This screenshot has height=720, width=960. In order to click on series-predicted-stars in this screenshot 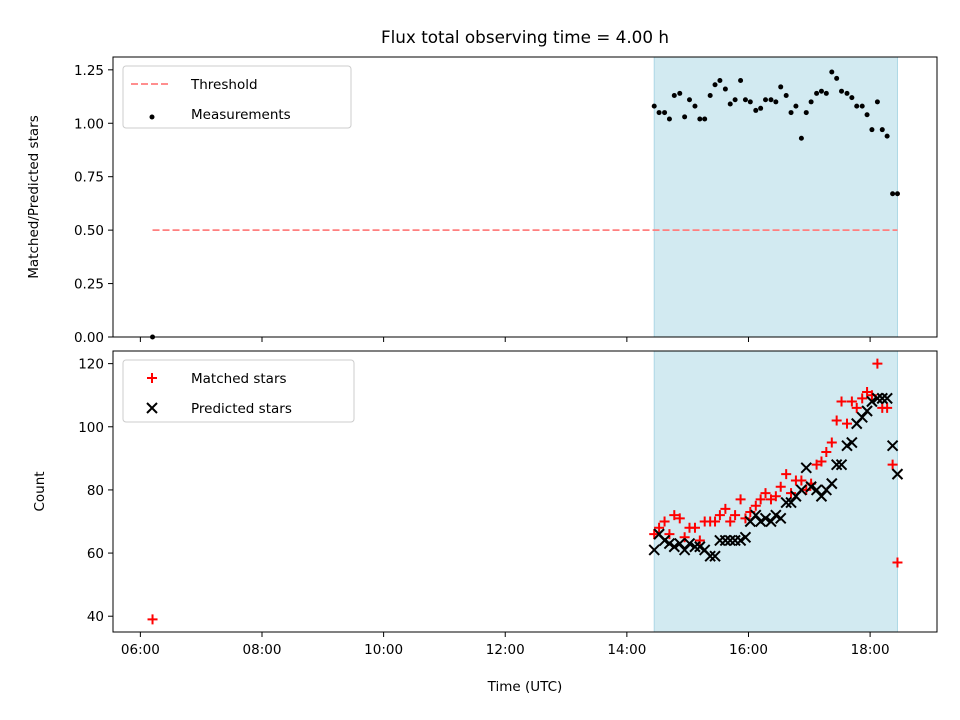, I will do `click(776, 477)`.